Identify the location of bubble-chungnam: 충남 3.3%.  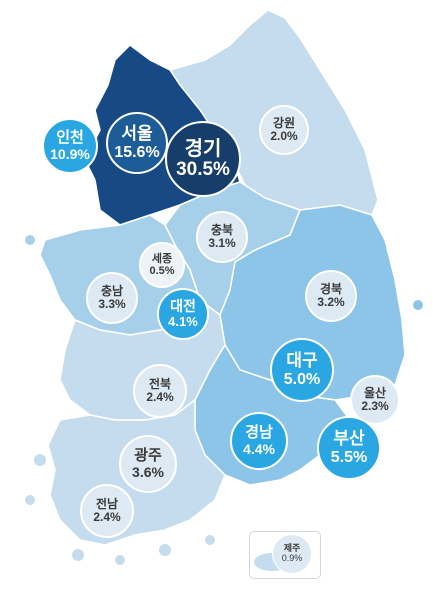
(112, 298).